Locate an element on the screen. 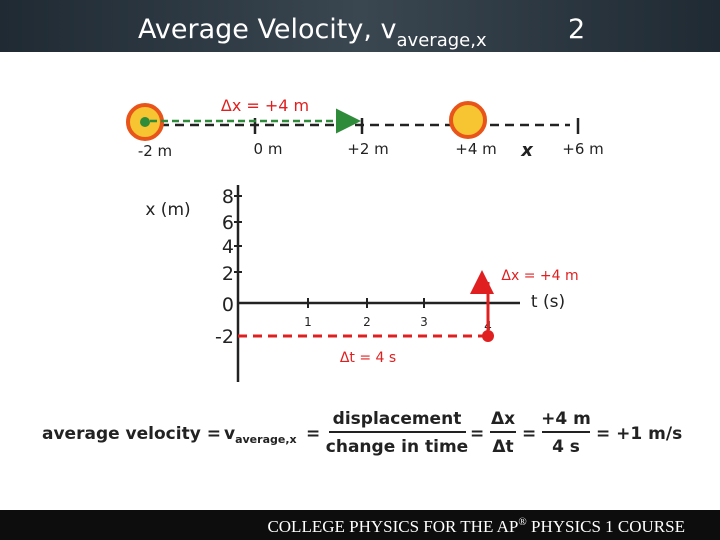 This screenshot has height=540, width=720. eq-v: vaverage,x is located at coordinates (260, 435).